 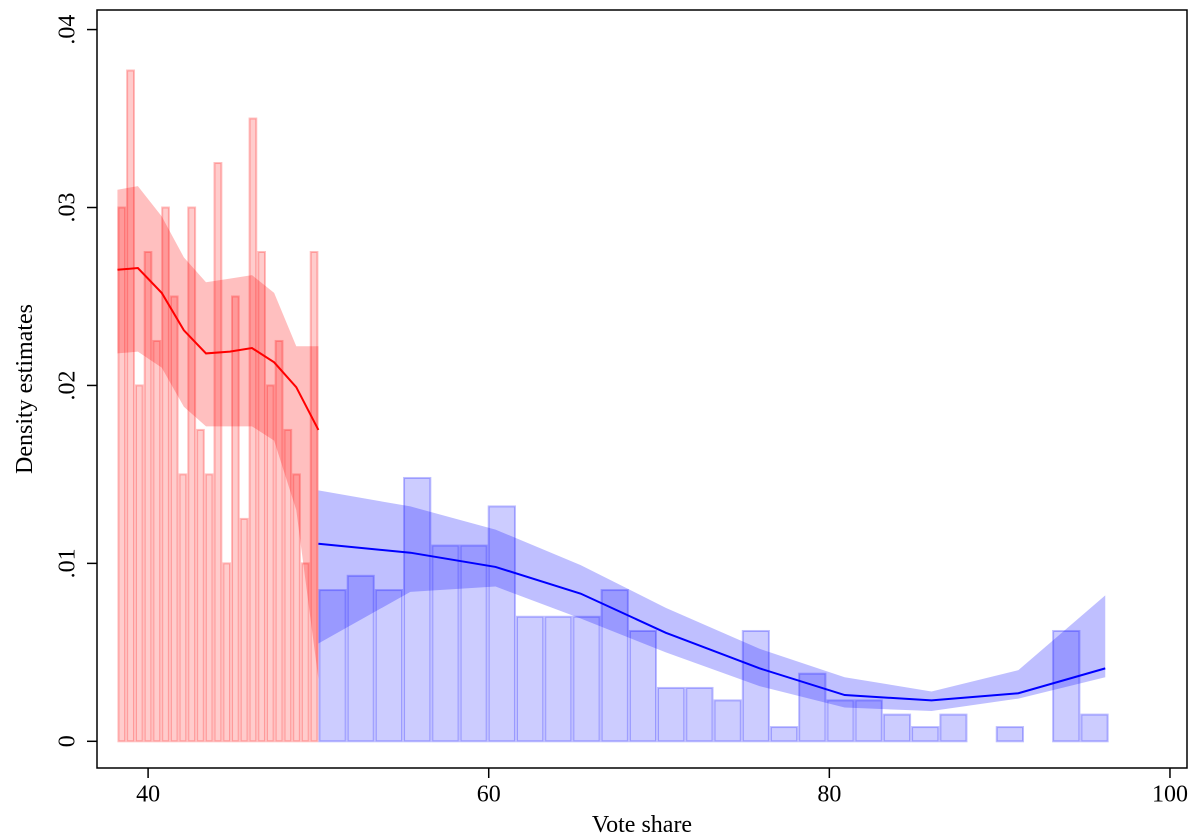 I want to click on x-tick-label: 40, so click(x=148, y=795).